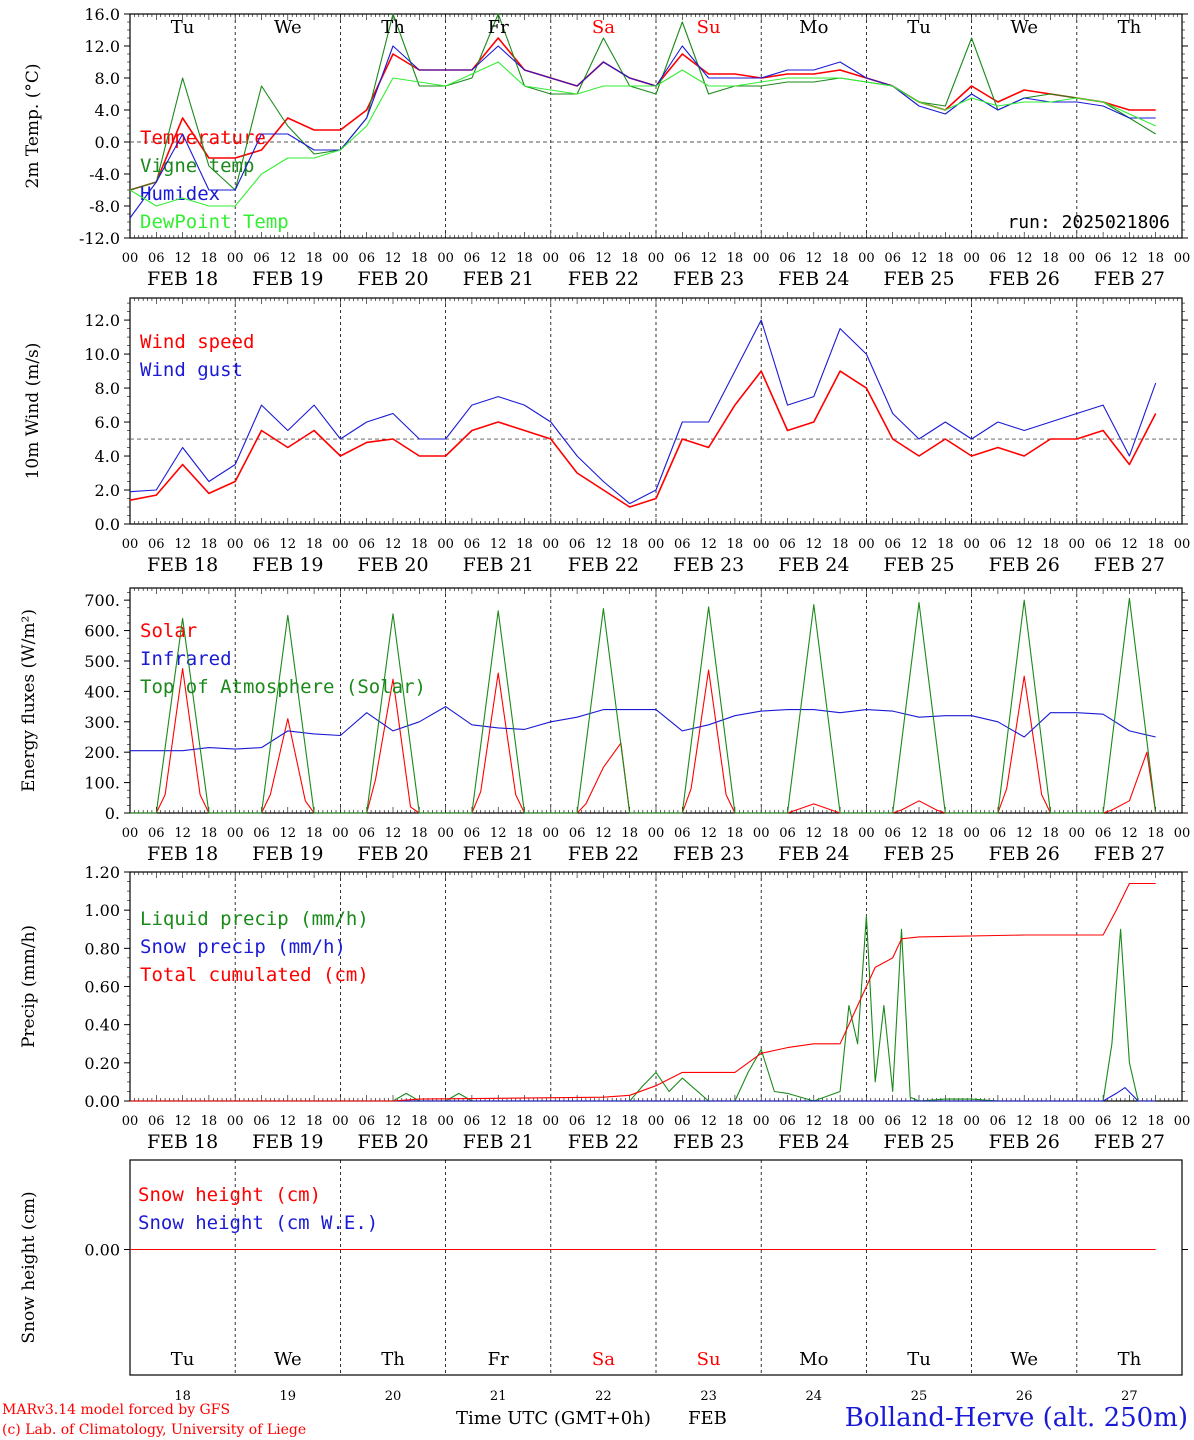  What do you see at coordinates (107, 78) in the screenshot?
I see `y-tick-label: 8.0` at bounding box center [107, 78].